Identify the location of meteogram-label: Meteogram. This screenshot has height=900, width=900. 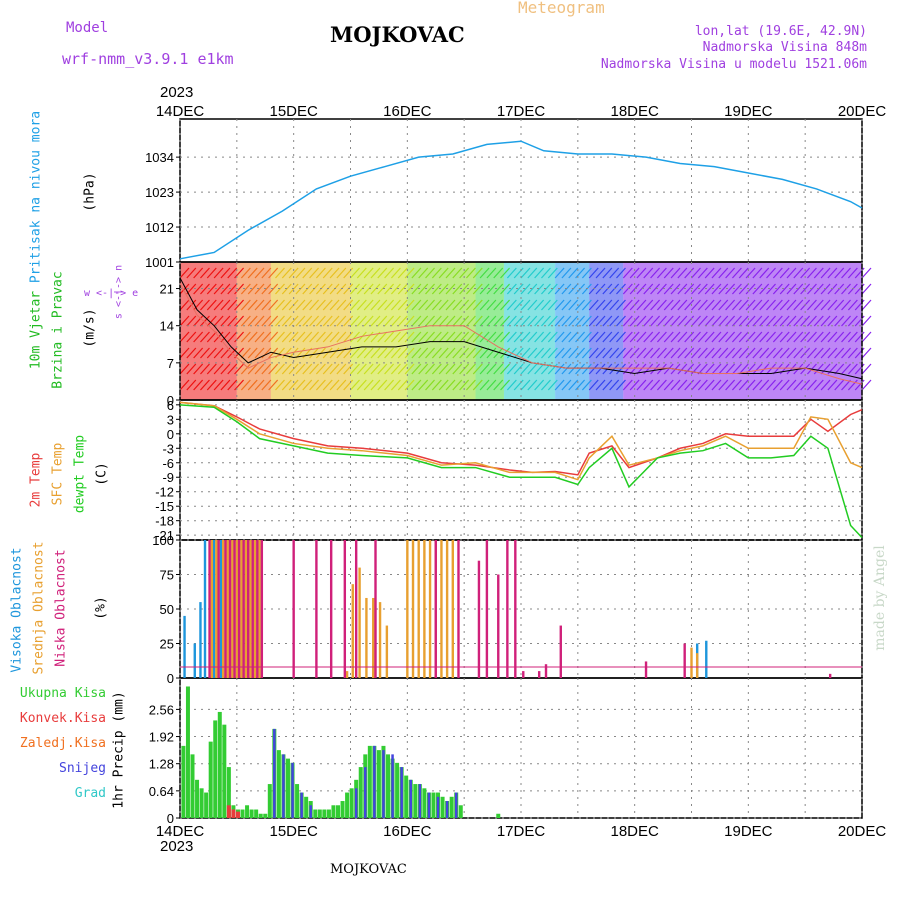
(561, 8).